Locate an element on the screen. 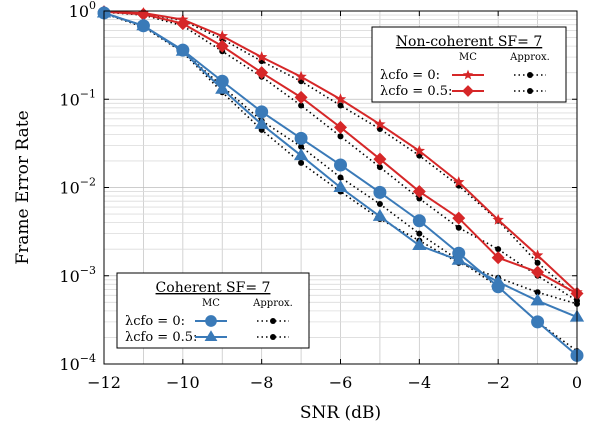 The width and height of the screenshot is (591, 435). x-tick-label: −12 is located at coordinates (104, 382).